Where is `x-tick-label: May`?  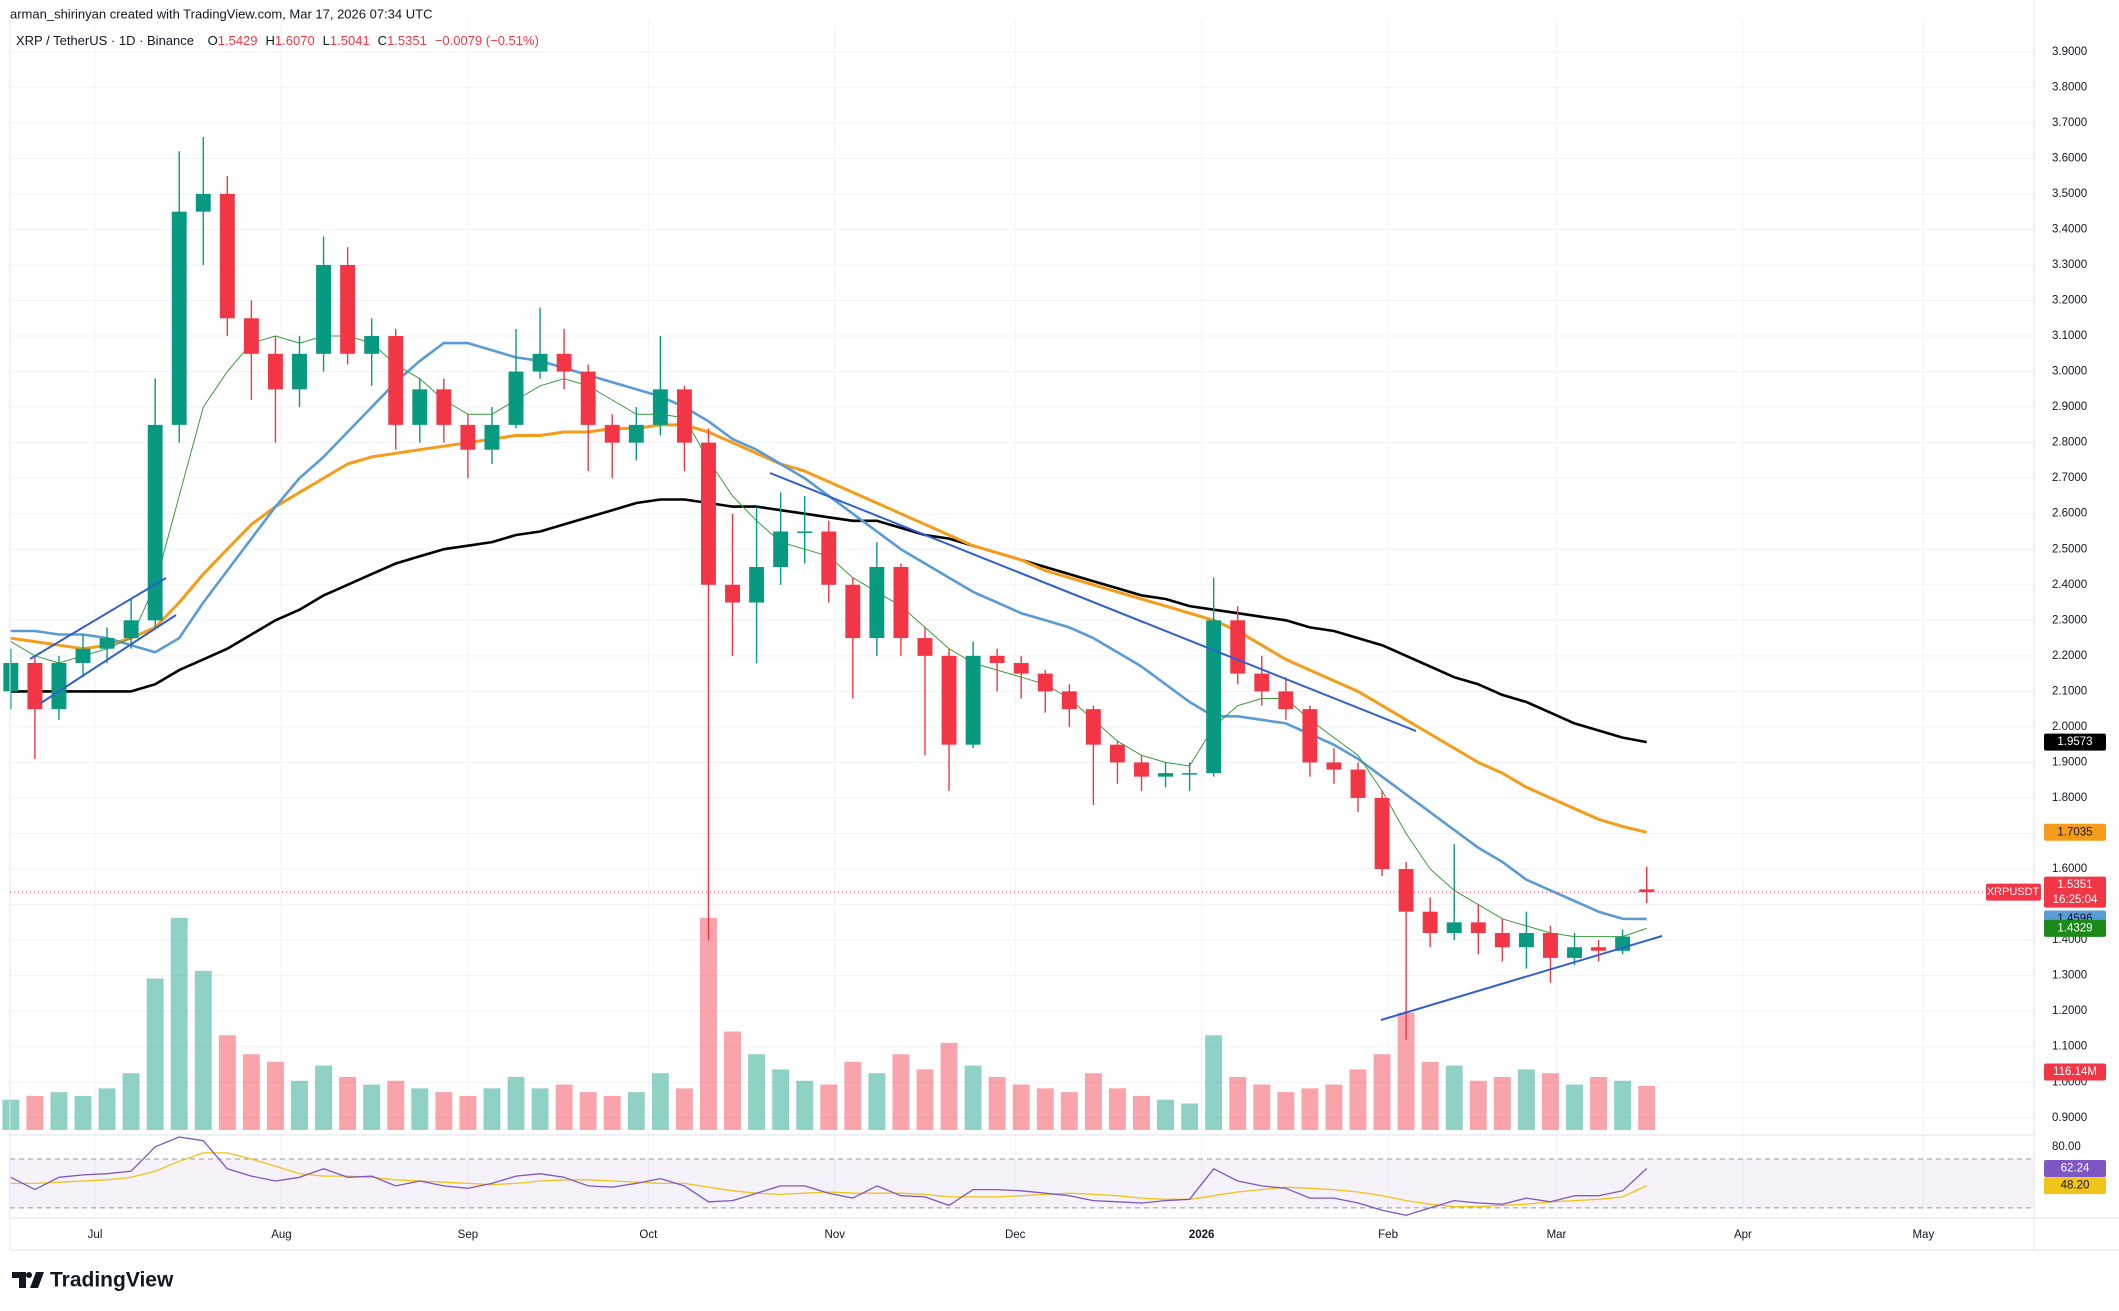 x-tick-label: May is located at coordinates (1923, 1235).